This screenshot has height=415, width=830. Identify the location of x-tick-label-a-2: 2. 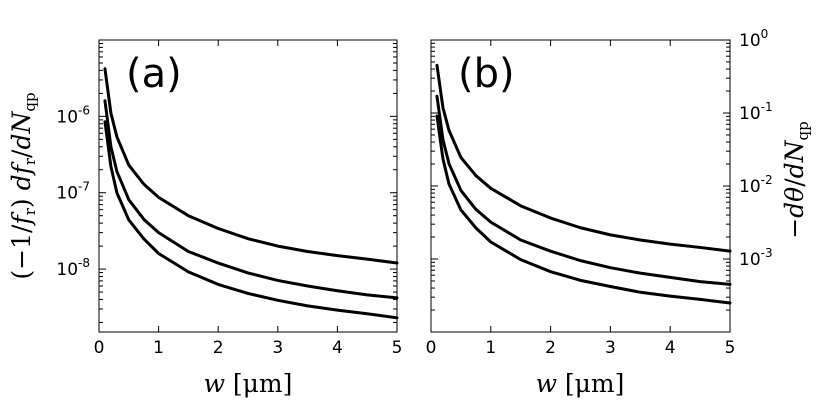
(218, 348).